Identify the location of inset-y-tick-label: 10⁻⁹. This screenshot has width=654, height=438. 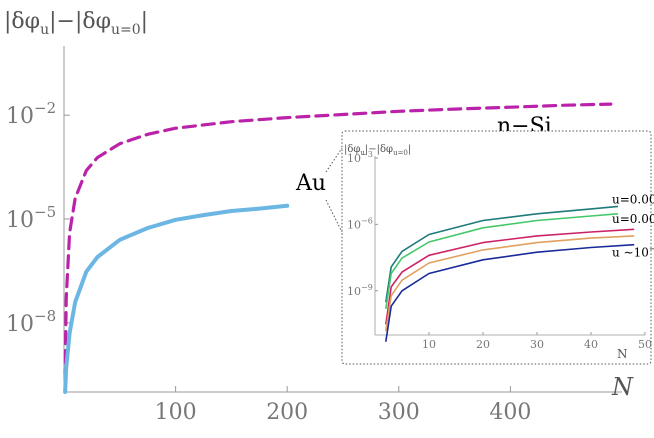
(360, 290).